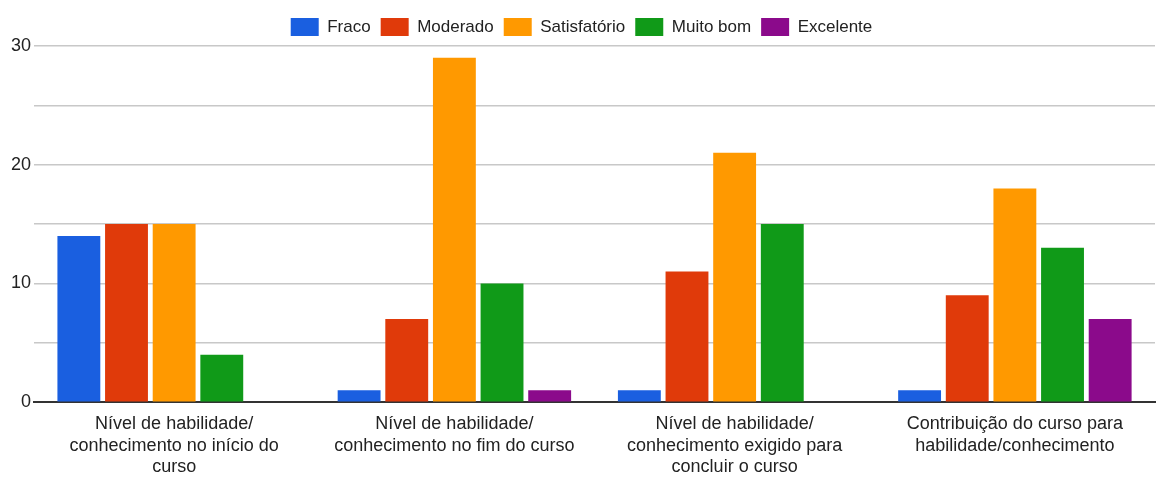  Describe the element at coordinates (26, 401) in the screenshot. I see `y-tick-label: 0` at that location.